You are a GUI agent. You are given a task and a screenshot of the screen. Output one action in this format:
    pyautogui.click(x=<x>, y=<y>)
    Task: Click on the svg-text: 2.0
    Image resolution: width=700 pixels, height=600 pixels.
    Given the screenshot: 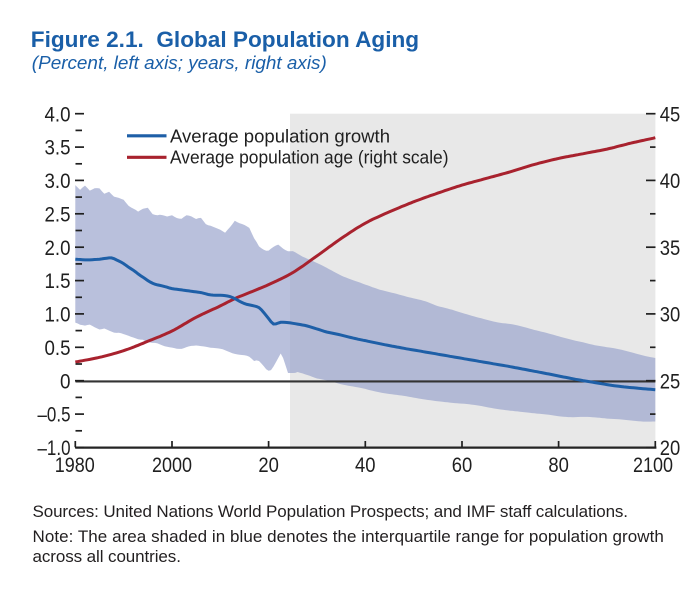 What is the action you would take?
    pyautogui.click(x=58, y=248)
    